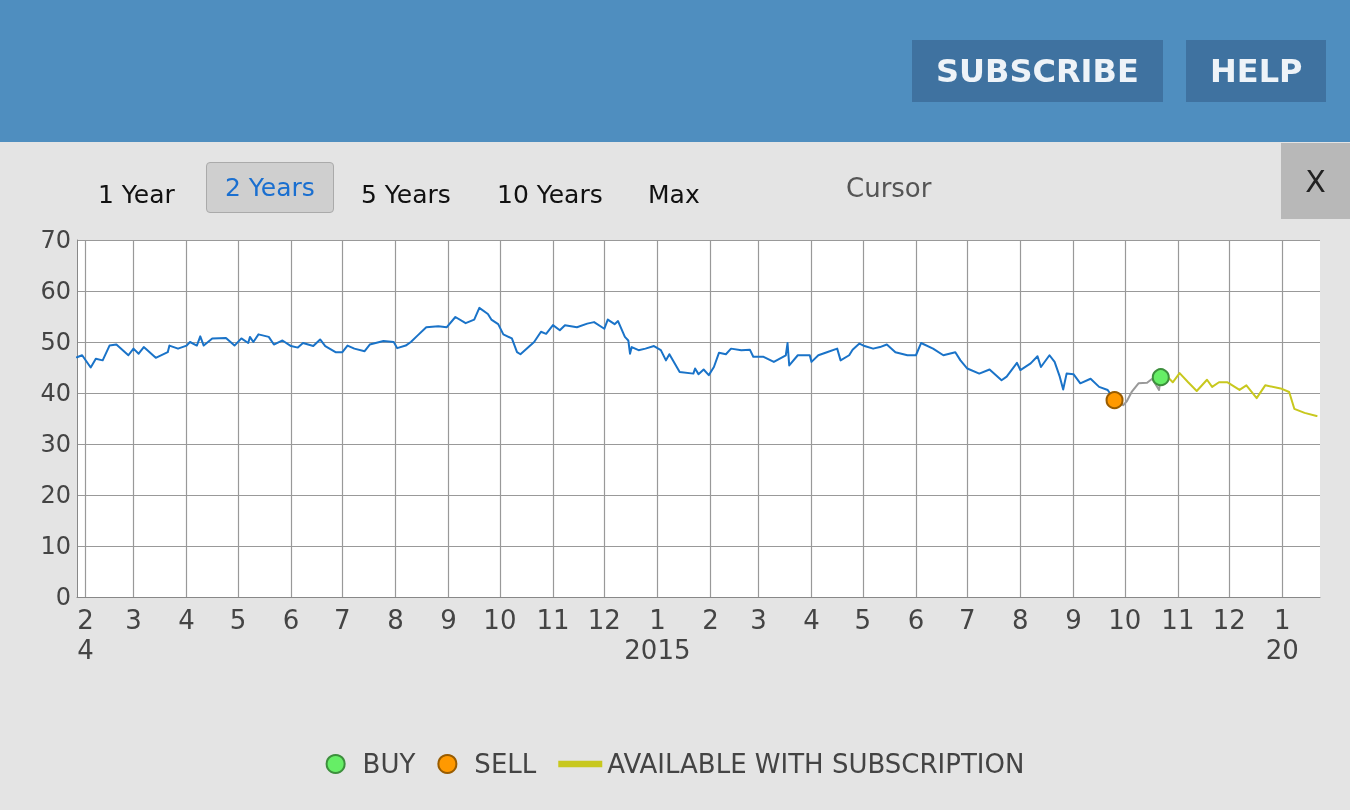 This screenshot has width=1350, height=810. What do you see at coordinates (55, 393) in the screenshot?
I see `y-tick-label: 40` at bounding box center [55, 393].